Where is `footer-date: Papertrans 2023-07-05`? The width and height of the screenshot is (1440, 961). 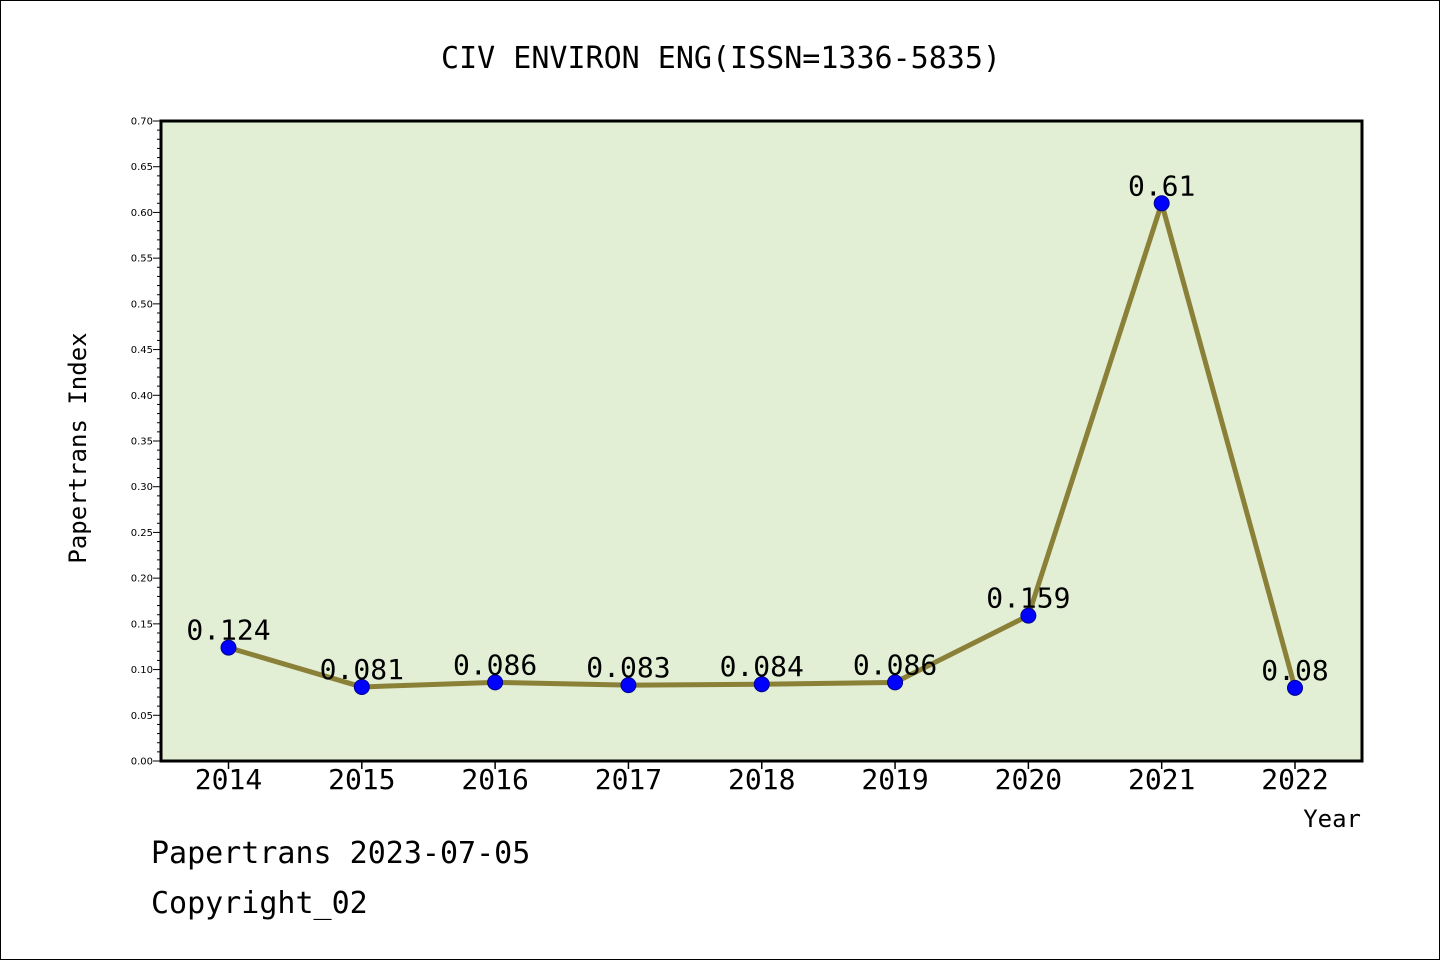 footer-date: Papertrans 2023-07-05 is located at coordinates (341, 853).